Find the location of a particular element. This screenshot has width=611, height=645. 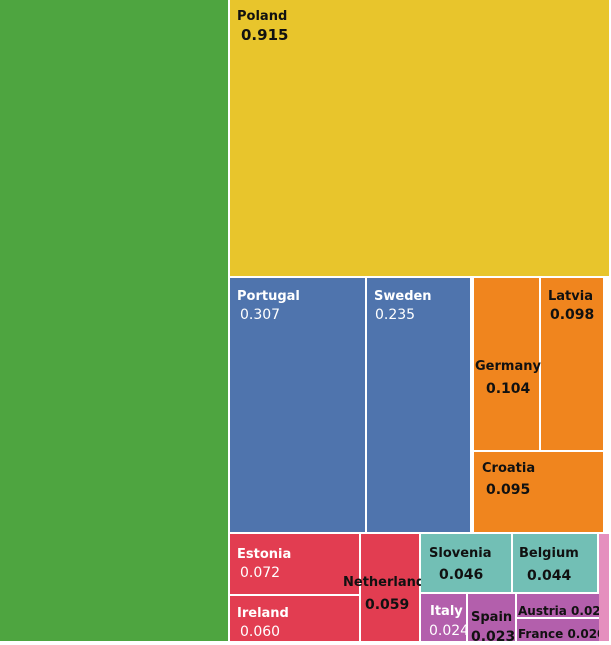

tile-value: 0.307 is located at coordinates (260, 315).